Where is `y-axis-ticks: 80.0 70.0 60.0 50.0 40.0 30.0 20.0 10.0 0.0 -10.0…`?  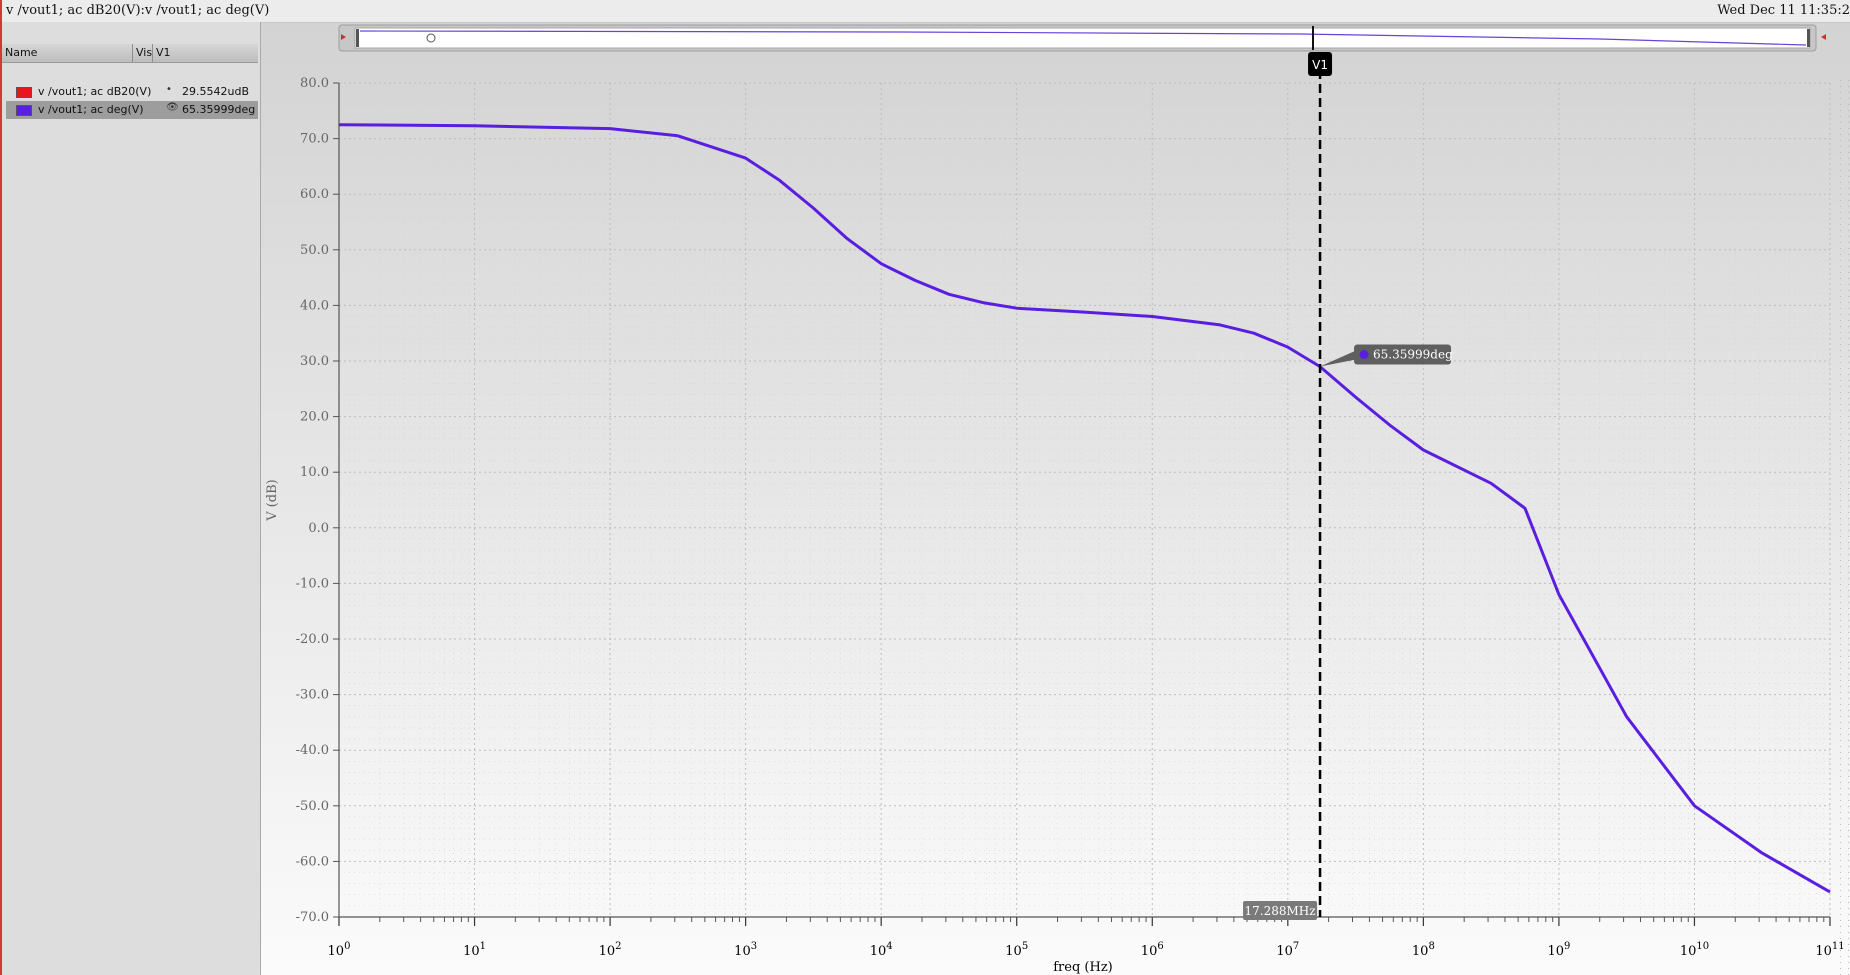 y-axis-ticks: 80.0 70.0 60.0 50.0 40.0 30.0 20.0 10.0 0.0 -10.0… is located at coordinates (317, 500).